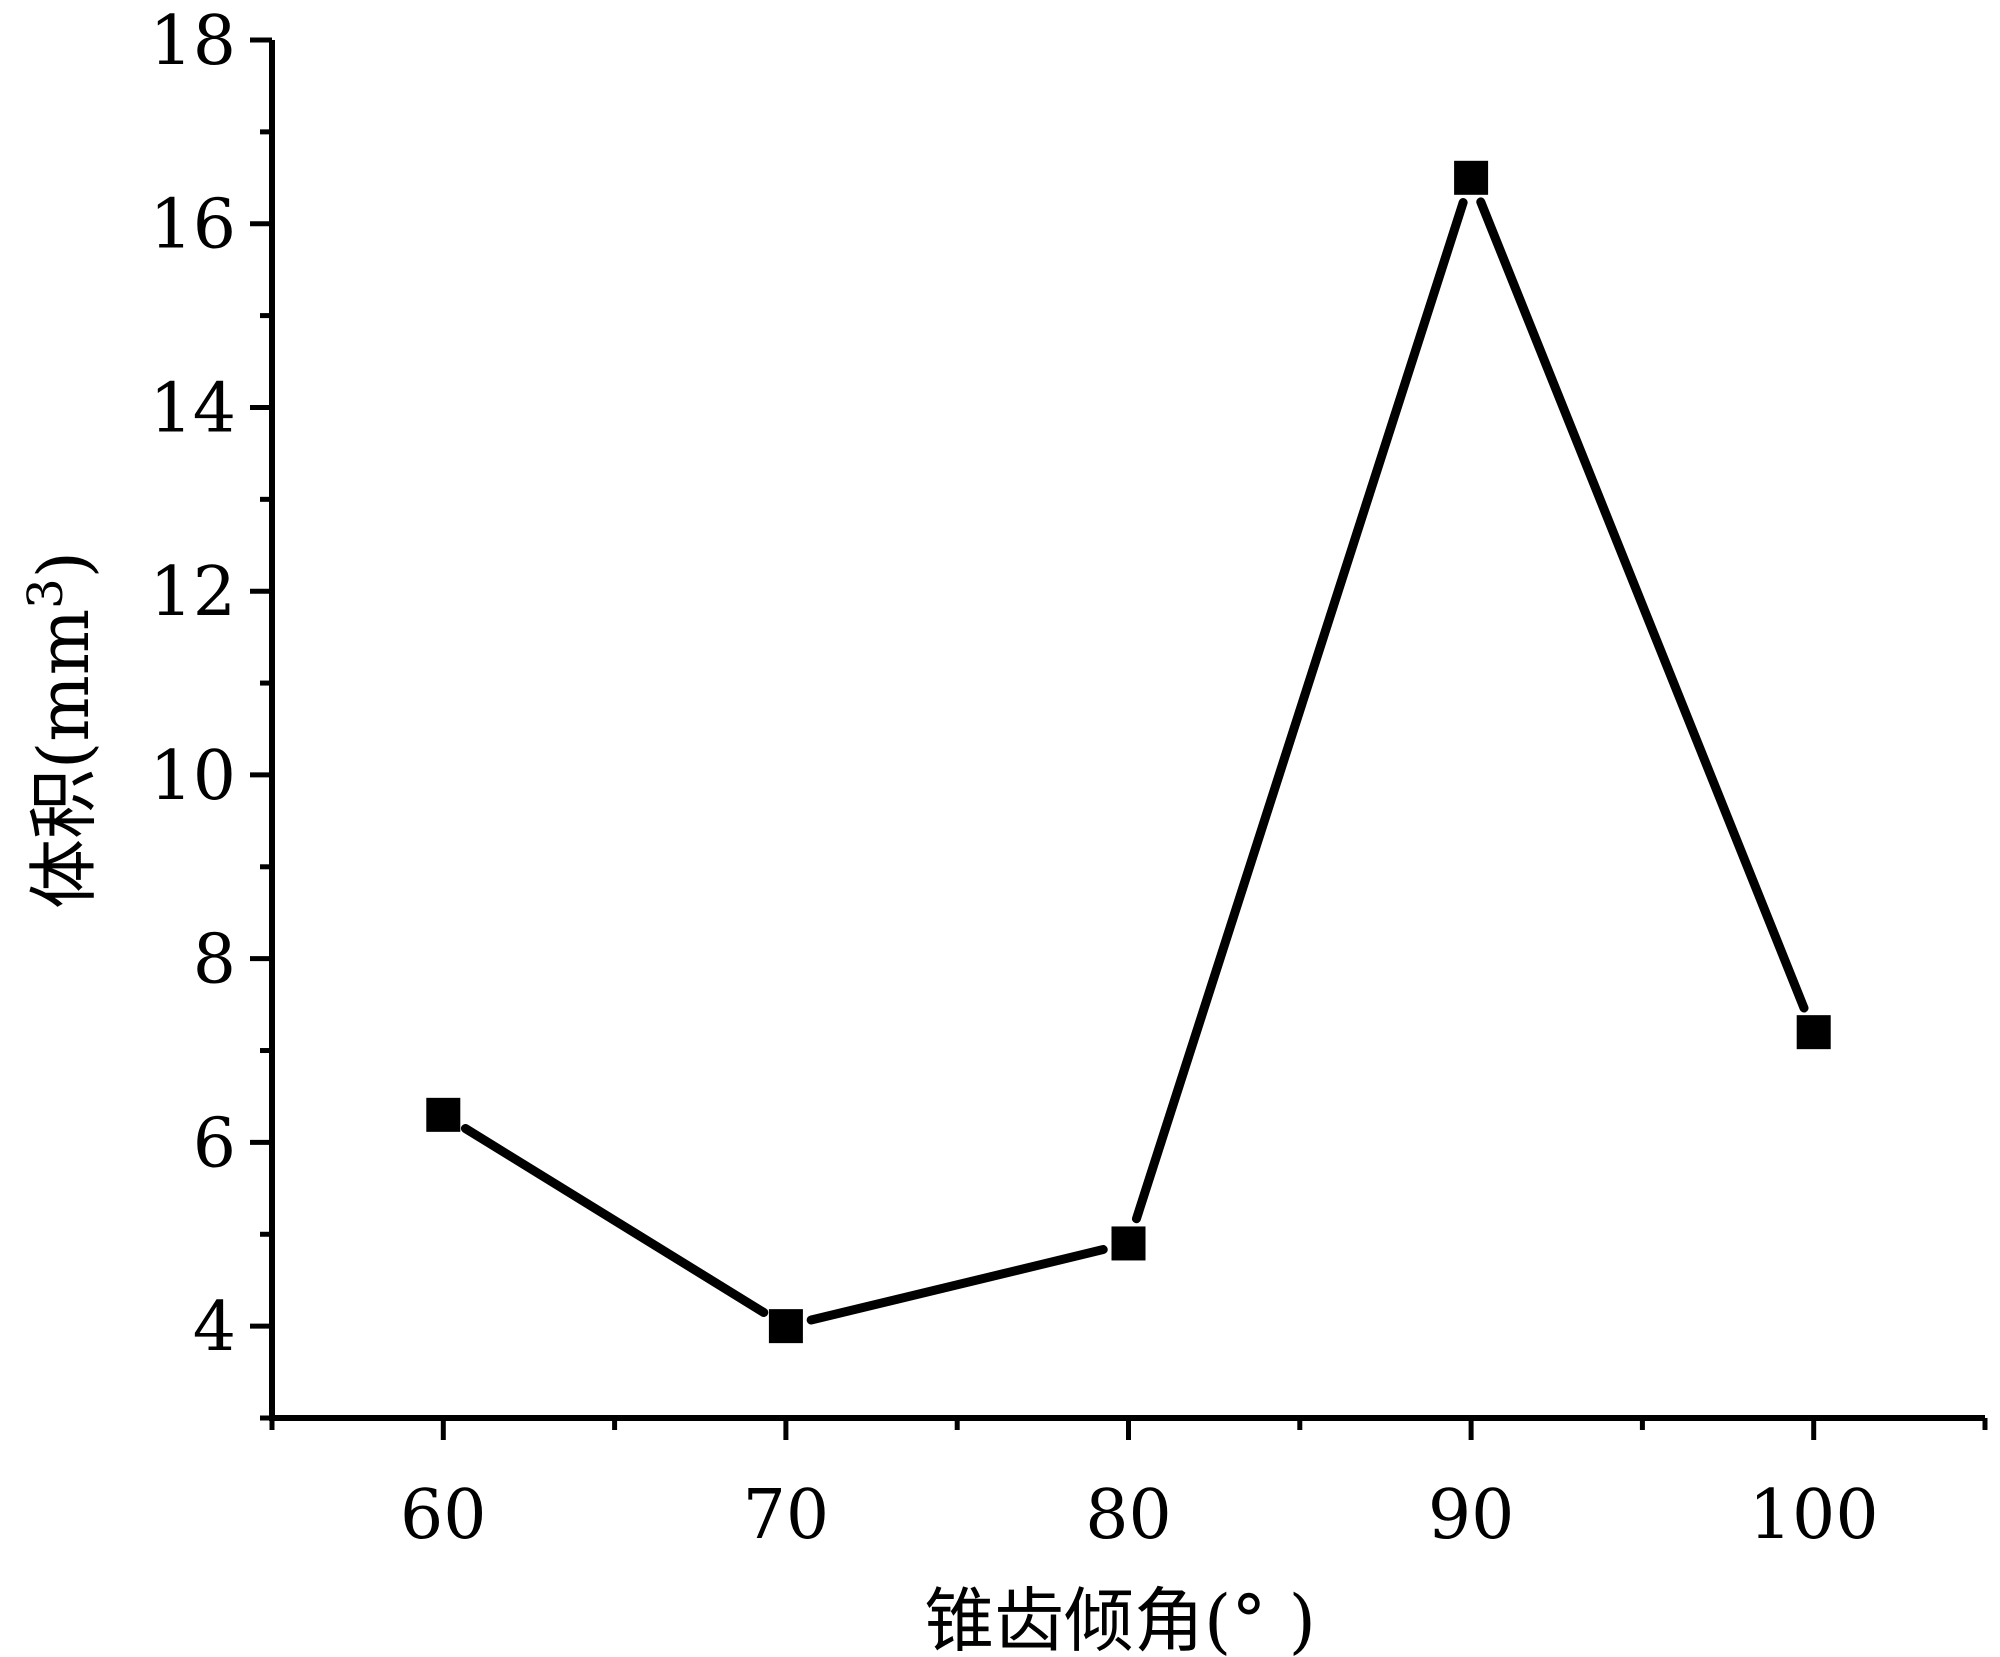 This screenshot has width=2000, height=1657. What do you see at coordinates (46, 593) in the screenshot?
I see `y-axis-title-superscript: 3` at bounding box center [46, 593].